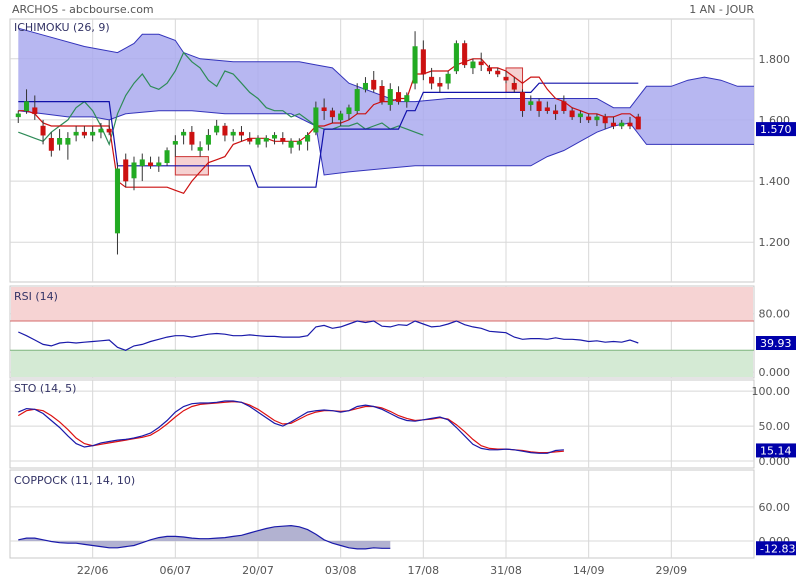 Image resolution: width=800 pixels, height=584 pixels. I want to click on panel-label-rsi: RSI (14), so click(36, 296).